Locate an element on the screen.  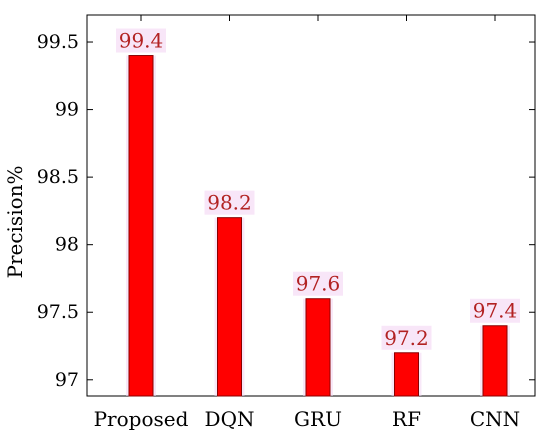
bar-gru is located at coordinates (318, 347).